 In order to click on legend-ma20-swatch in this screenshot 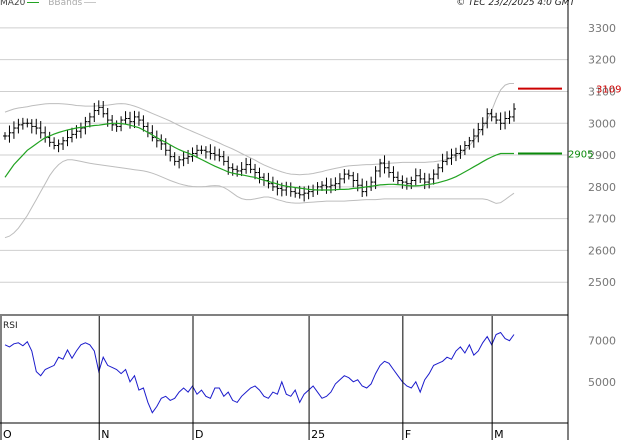, I will do `click(33, 2)`.